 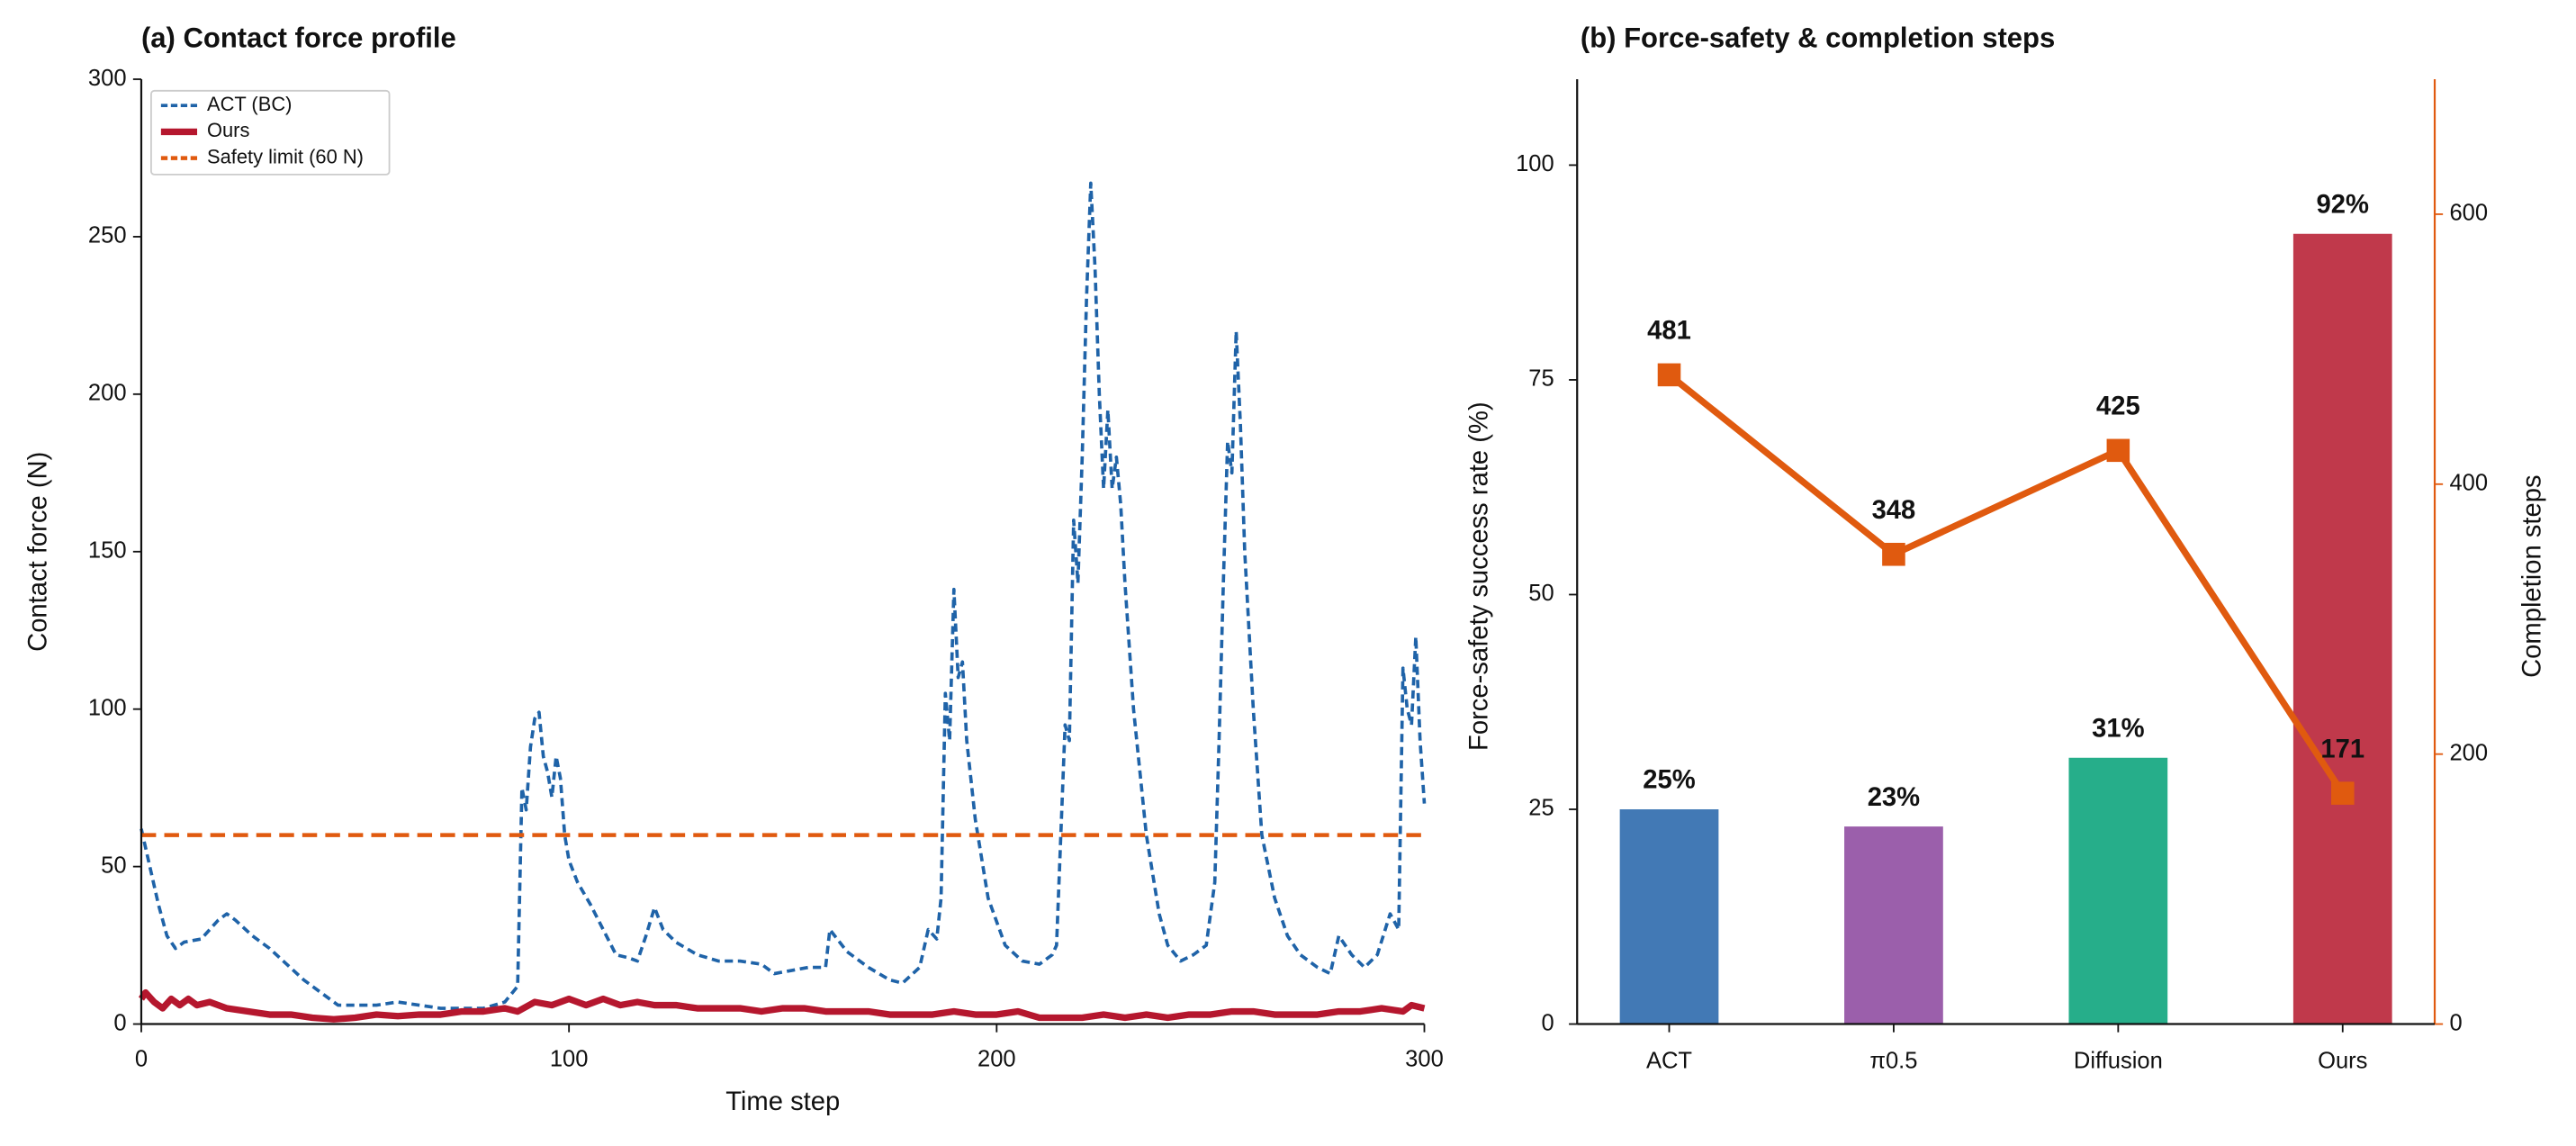 What do you see at coordinates (2342, 1060) in the screenshot?
I see `x-tick-label: Ours` at bounding box center [2342, 1060].